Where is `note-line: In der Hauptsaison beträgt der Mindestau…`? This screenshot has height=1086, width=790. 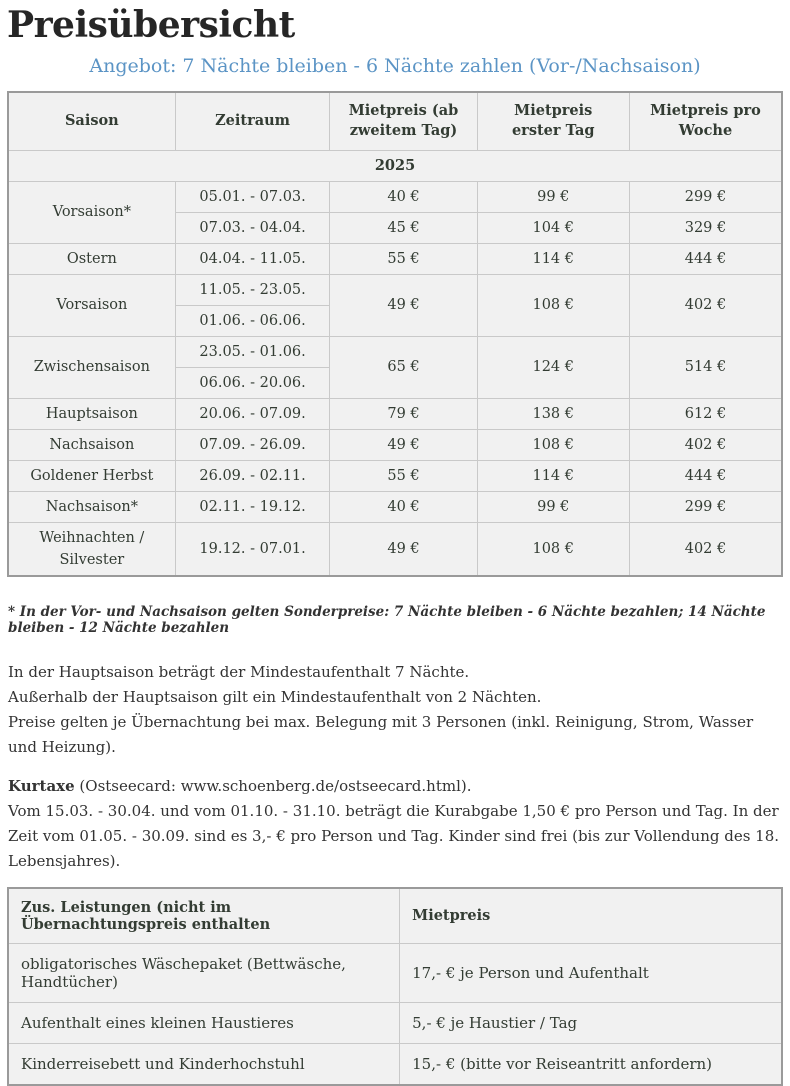 note-line: In der Hauptsaison beträgt der Mindestau… is located at coordinates (239, 671).